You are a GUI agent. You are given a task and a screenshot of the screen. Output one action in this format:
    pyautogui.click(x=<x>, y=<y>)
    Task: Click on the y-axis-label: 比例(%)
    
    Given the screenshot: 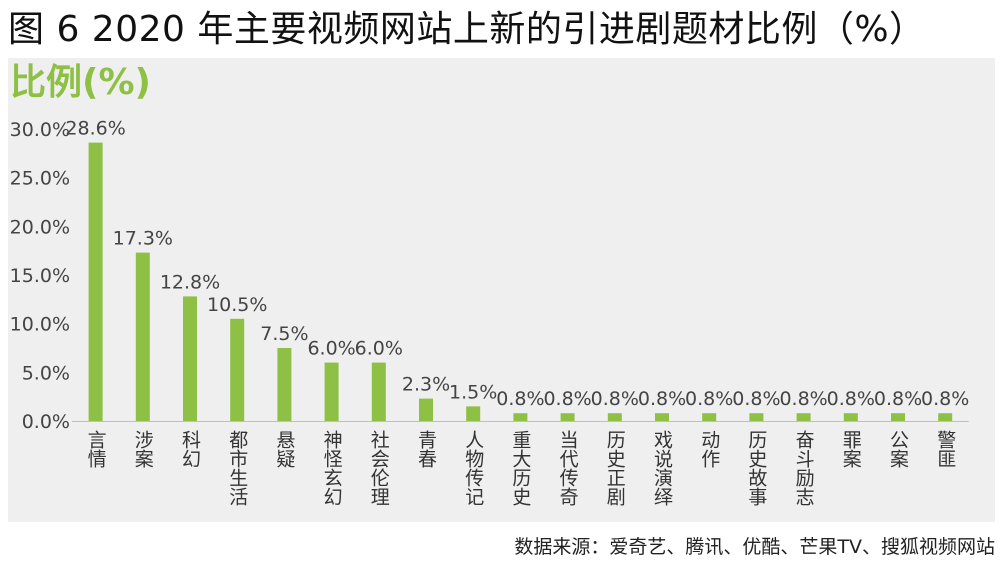 What is the action you would take?
    pyautogui.click(x=80, y=82)
    